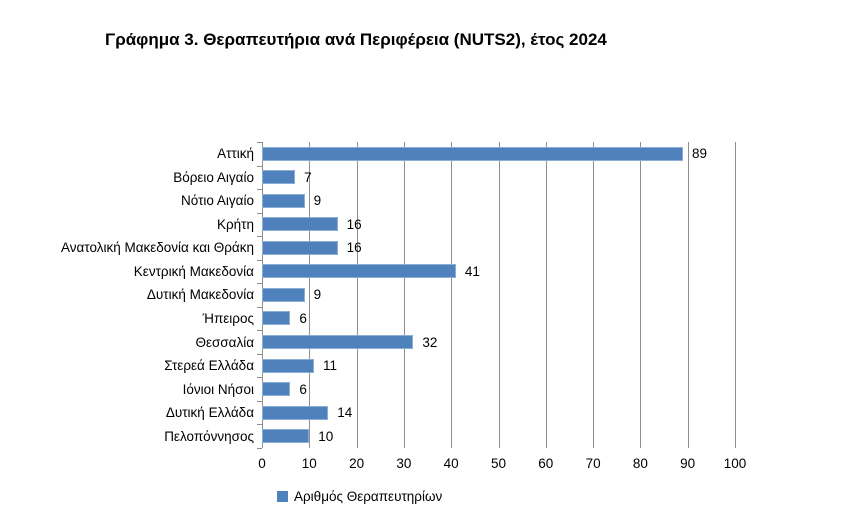 This screenshot has width=862, height=525. Describe the element at coordinates (431, 465) in the screenshot. I see `value-axis-labels: 0 10 20 30 40 50 60 70 80 90 100` at that location.